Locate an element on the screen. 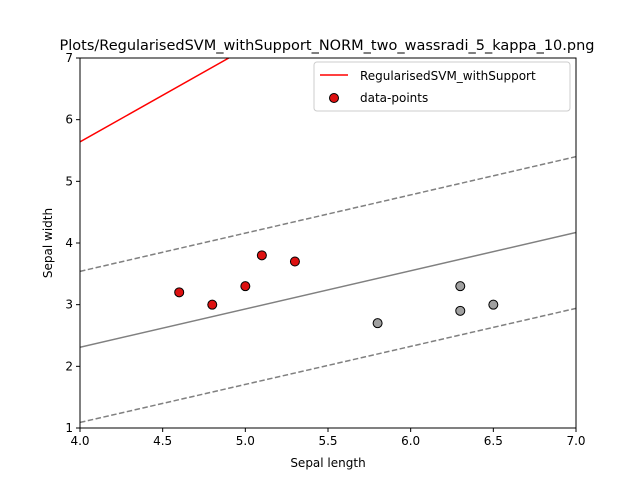  legend-label-svm: RegularisedSVM_withSupport is located at coordinates (448, 76).